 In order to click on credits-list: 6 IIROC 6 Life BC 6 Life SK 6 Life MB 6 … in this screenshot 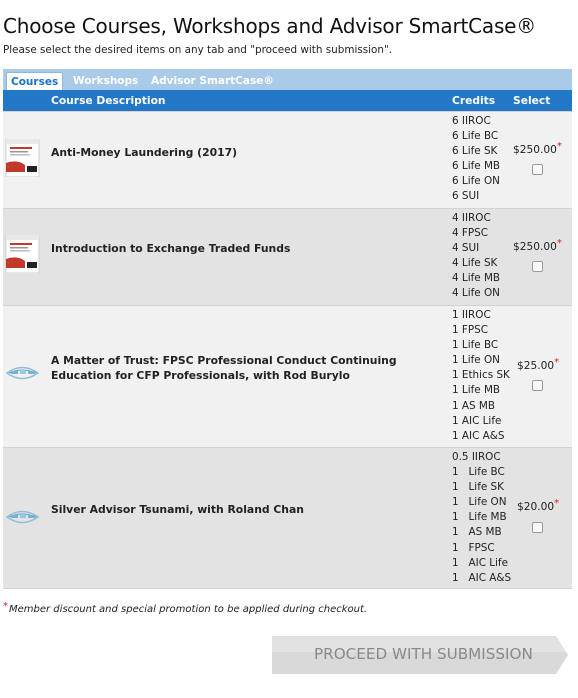, I will do `click(487, 159)`.